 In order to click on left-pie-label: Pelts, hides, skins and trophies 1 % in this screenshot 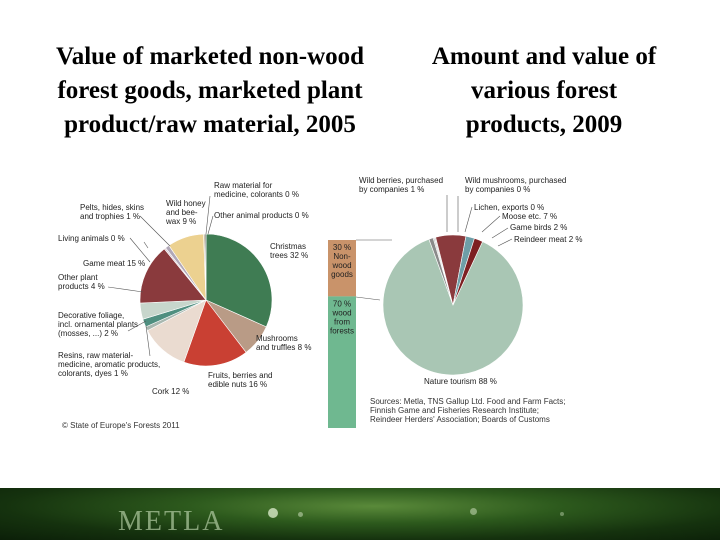, I will do `click(112, 212)`.